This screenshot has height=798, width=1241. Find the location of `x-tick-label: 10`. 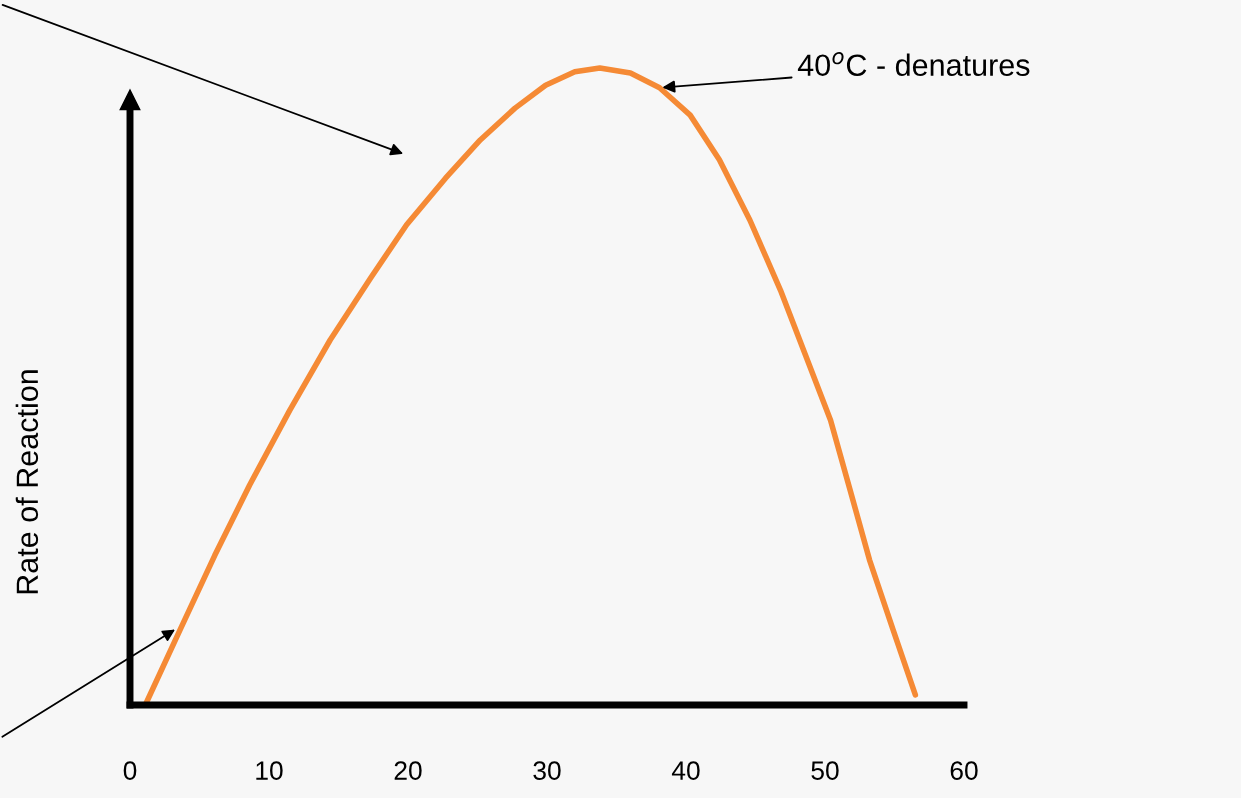

x-tick-label: 10 is located at coordinates (269, 770).